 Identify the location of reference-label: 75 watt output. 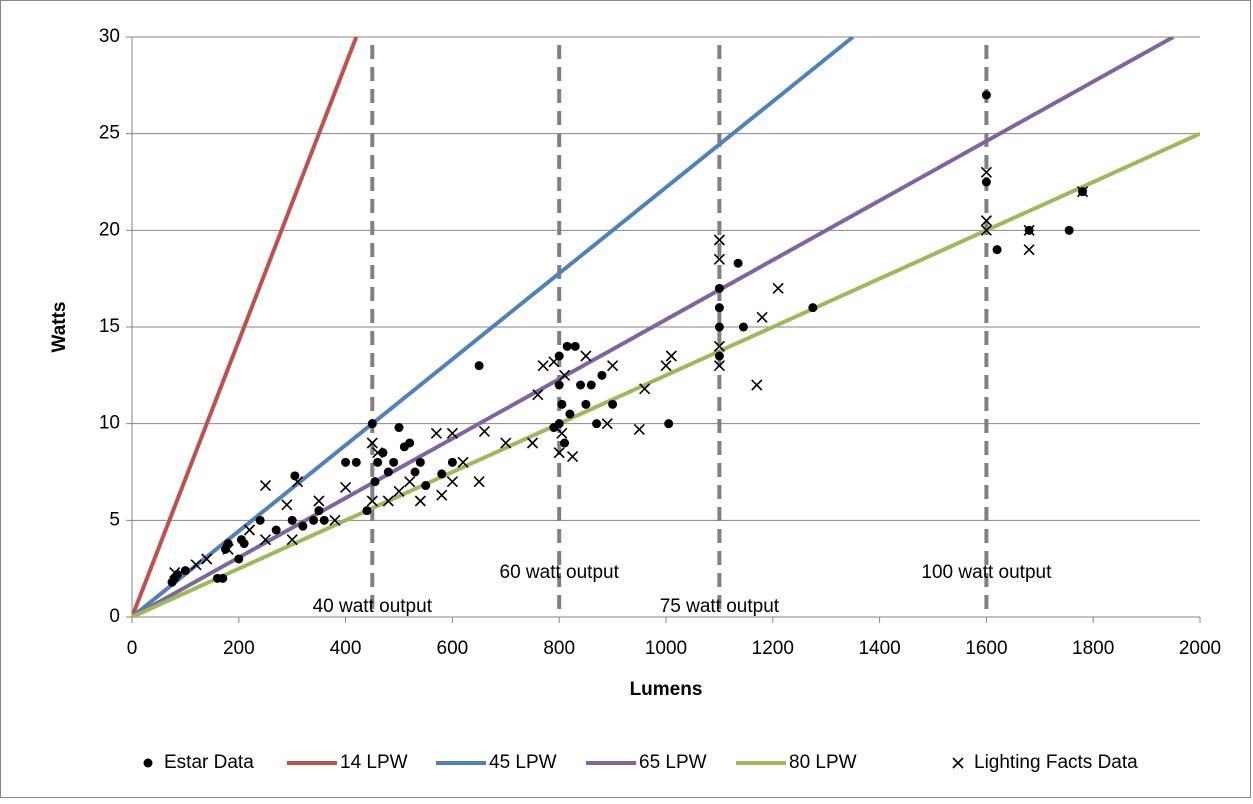
(720, 606).